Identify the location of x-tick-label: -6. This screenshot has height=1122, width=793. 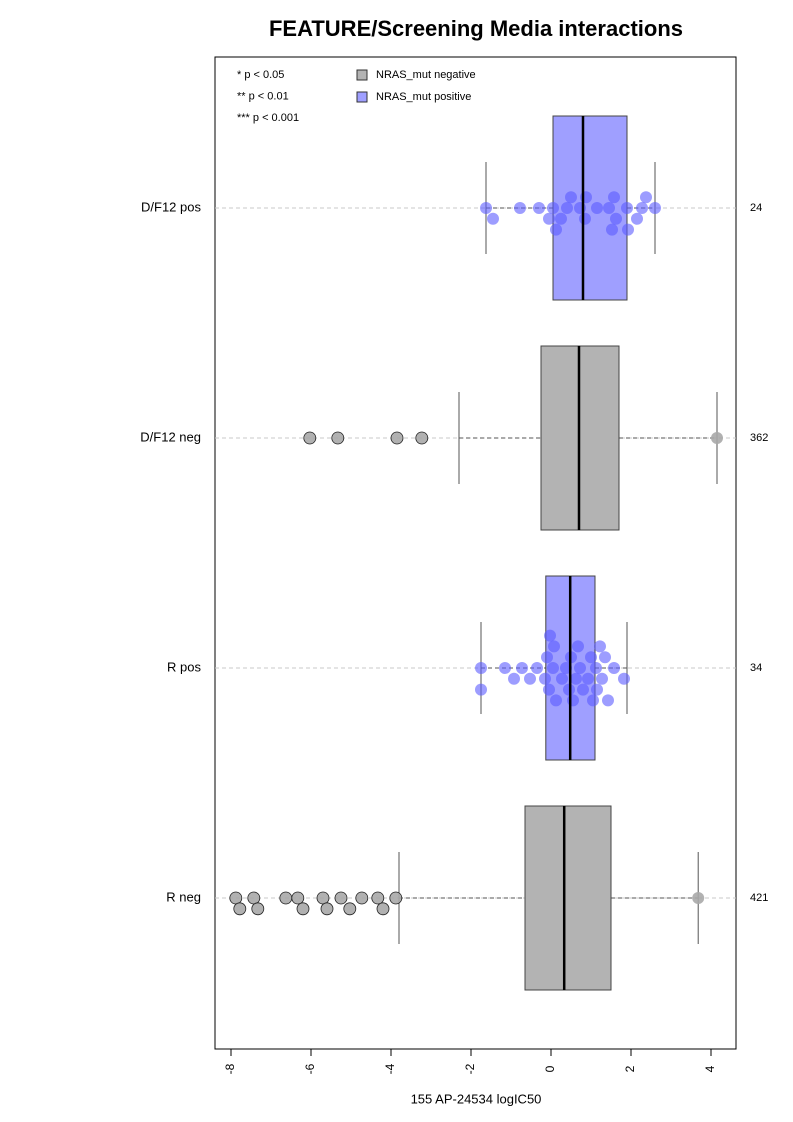
(310, 1068).